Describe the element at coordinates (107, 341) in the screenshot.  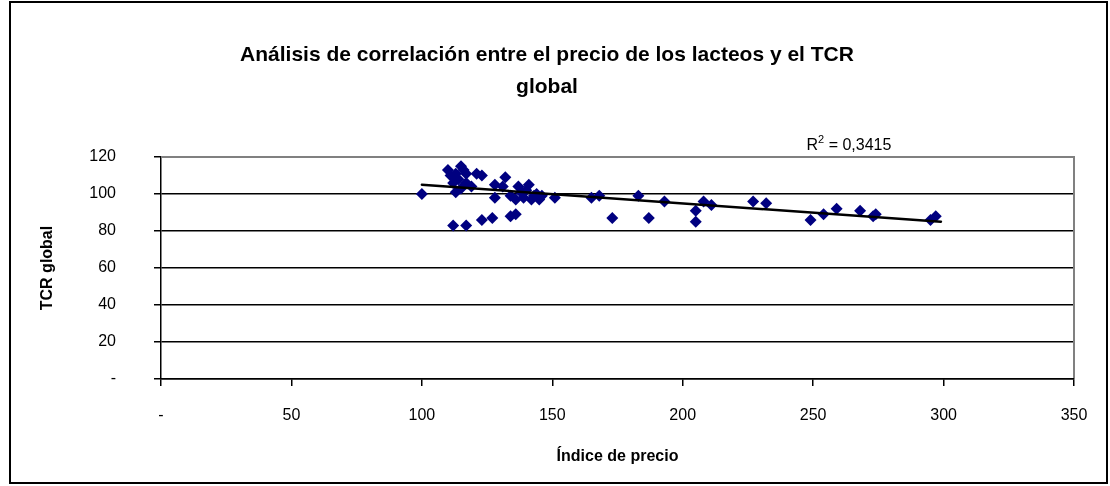
I see `y-tick-label: 20` at that location.